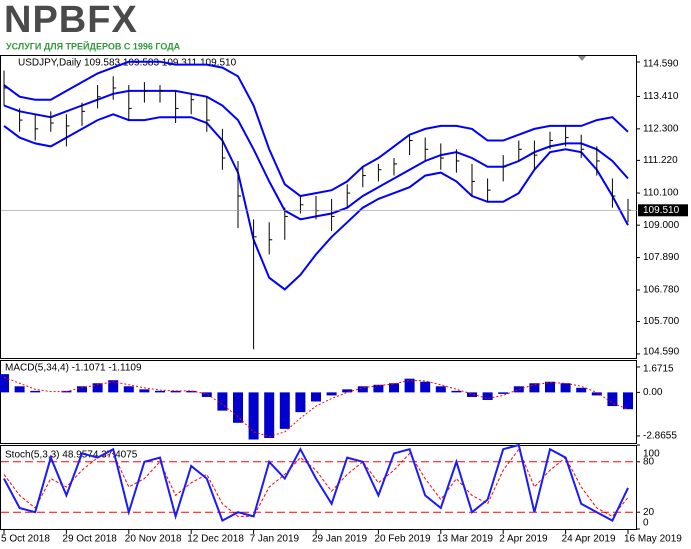 This screenshot has width=691, height=549. What do you see at coordinates (651, 454) in the screenshot?
I see `y-tick-label: 100` at bounding box center [651, 454].